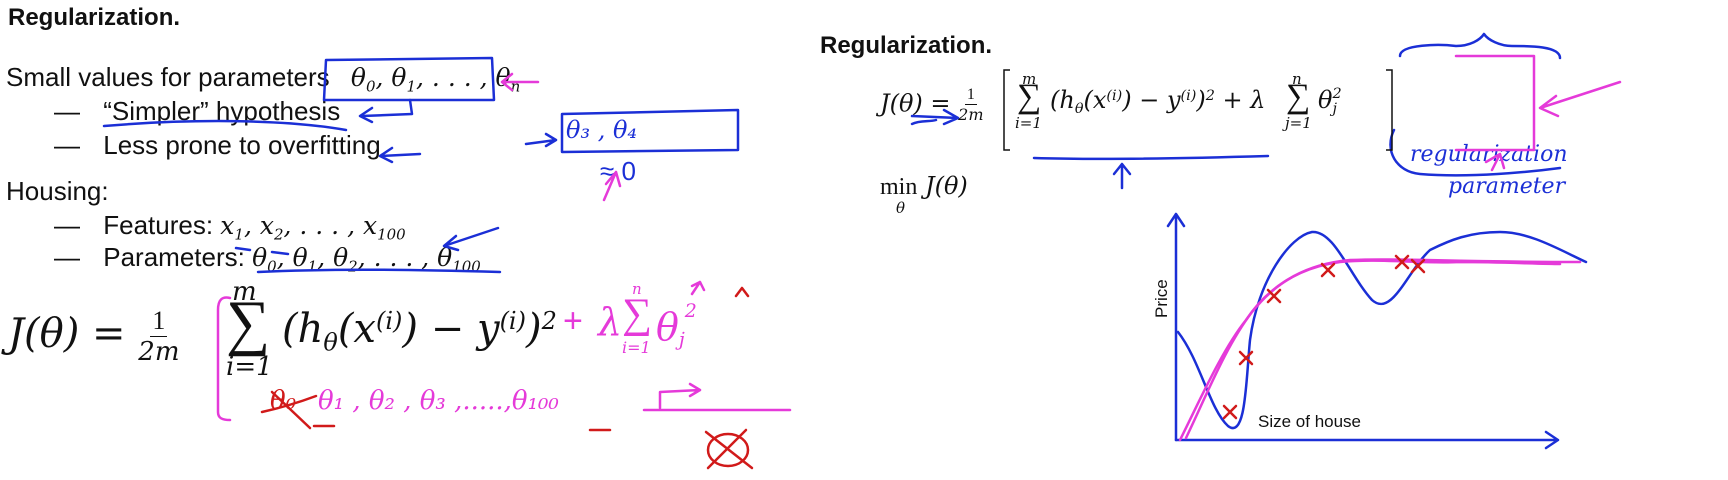 This screenshot has height=480, width=1728. Describe the element at coordinates (906, 45) in the screenshot. I see `right-slide-title: Regularization.` at that location.